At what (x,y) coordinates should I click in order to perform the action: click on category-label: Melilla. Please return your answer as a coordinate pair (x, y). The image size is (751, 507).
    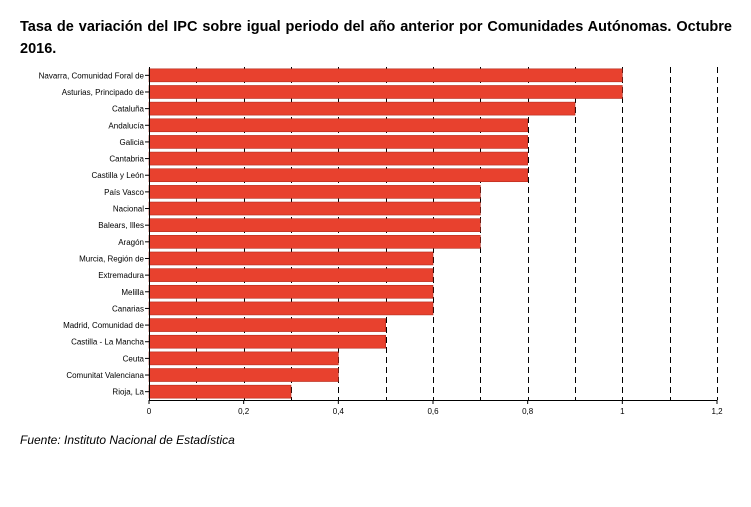
    Looking at the image, I should click on (132, 292).